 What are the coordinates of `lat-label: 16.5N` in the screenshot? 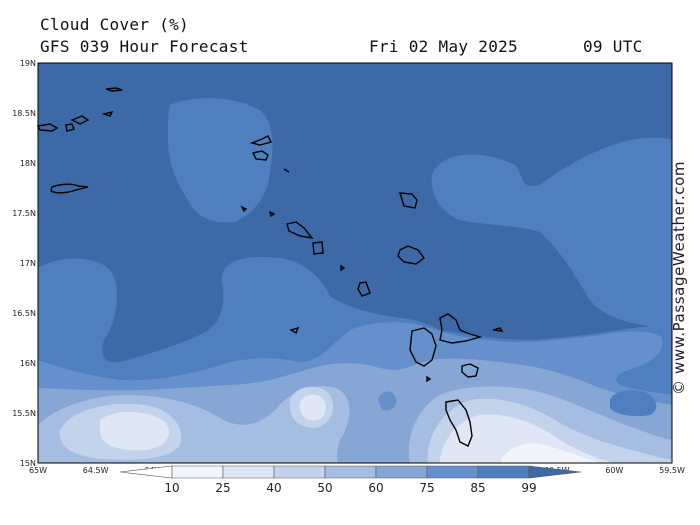 It's located at (24, 313).